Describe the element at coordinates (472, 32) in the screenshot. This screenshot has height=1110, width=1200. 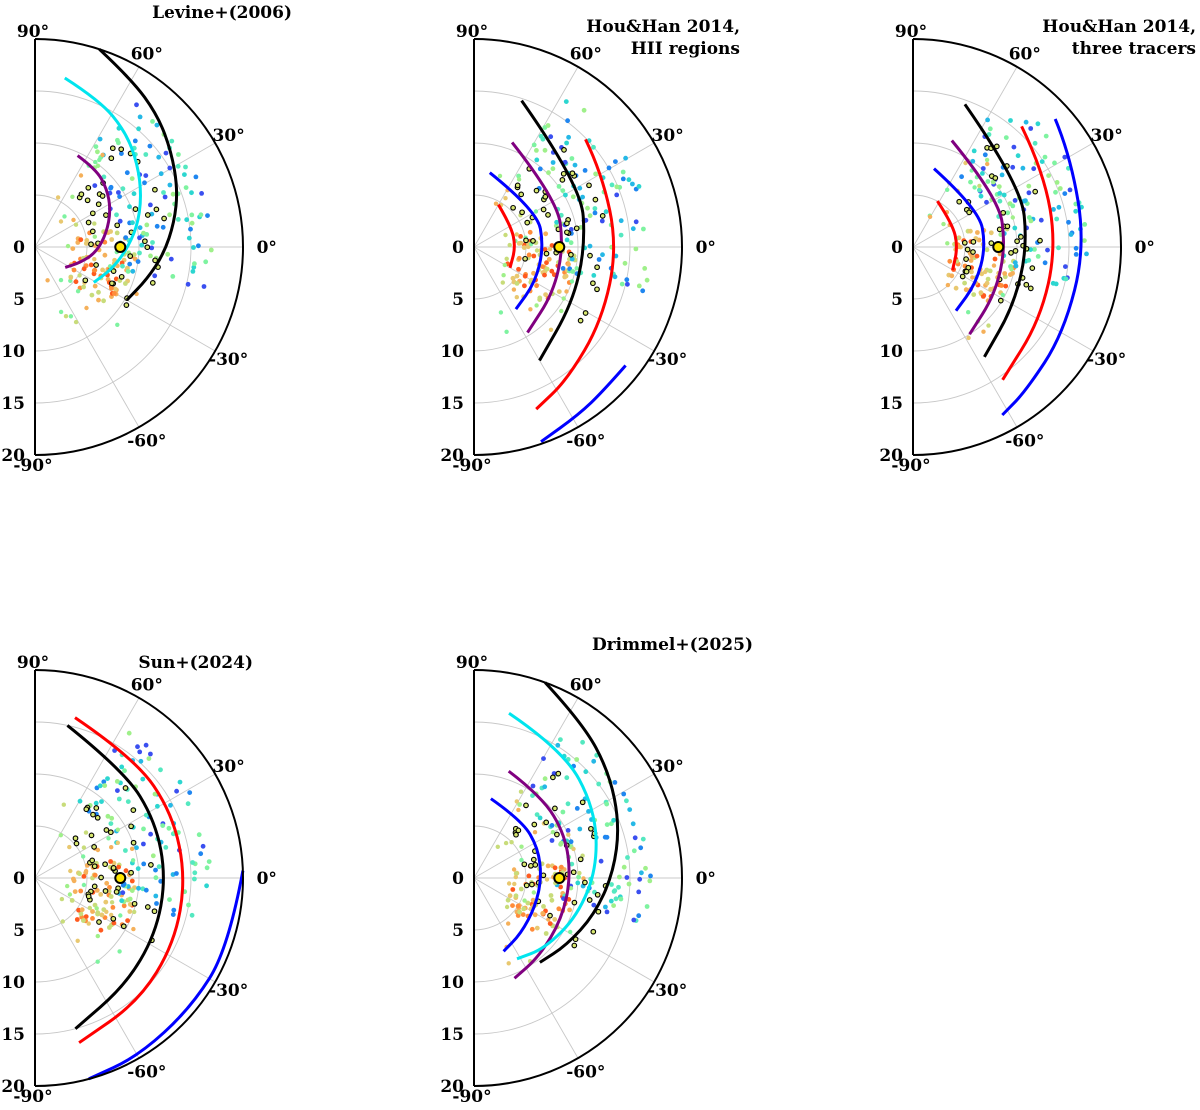
I see `angle-tick-label: 90°` at that location.